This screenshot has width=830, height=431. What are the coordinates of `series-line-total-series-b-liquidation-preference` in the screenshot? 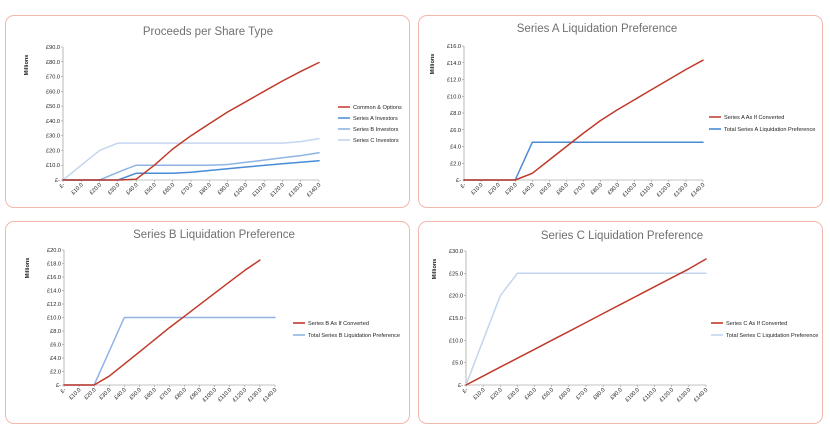 It's located at (169, 351).